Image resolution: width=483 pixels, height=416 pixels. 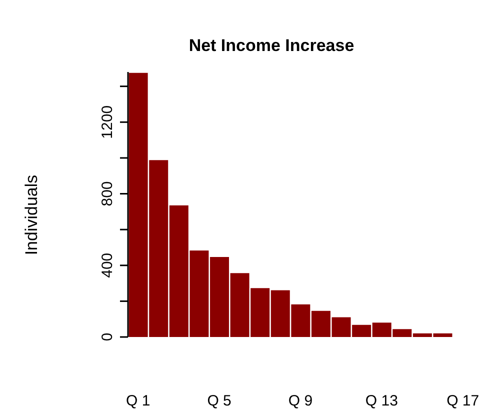 I want to click on x-tick-label: Q 17, so click(x=463, y=401).